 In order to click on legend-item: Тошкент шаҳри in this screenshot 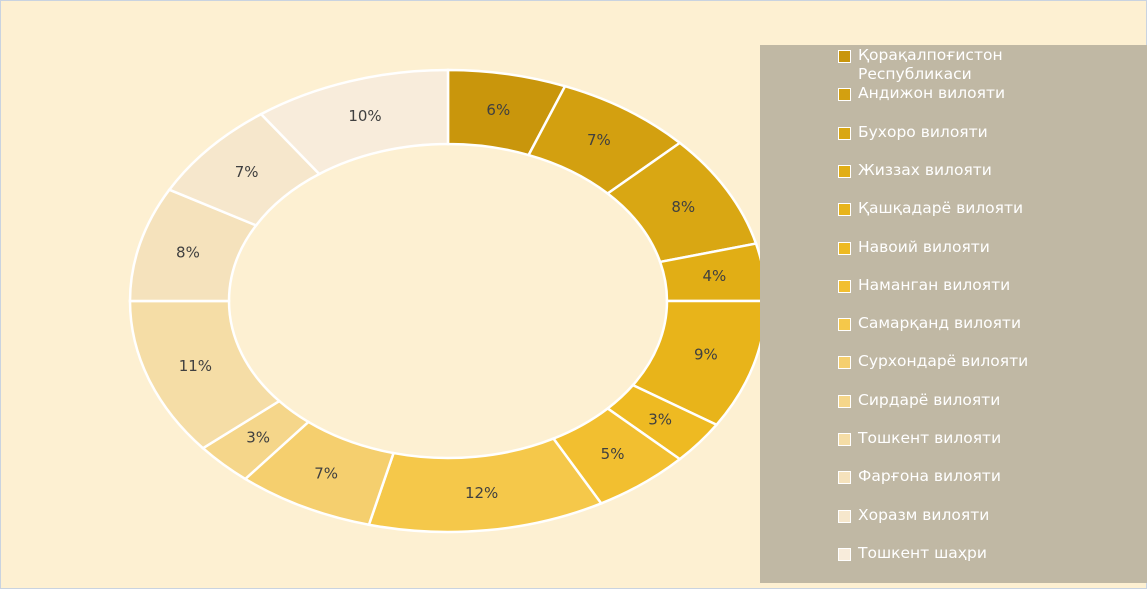, I will do `click(912, 553)`.